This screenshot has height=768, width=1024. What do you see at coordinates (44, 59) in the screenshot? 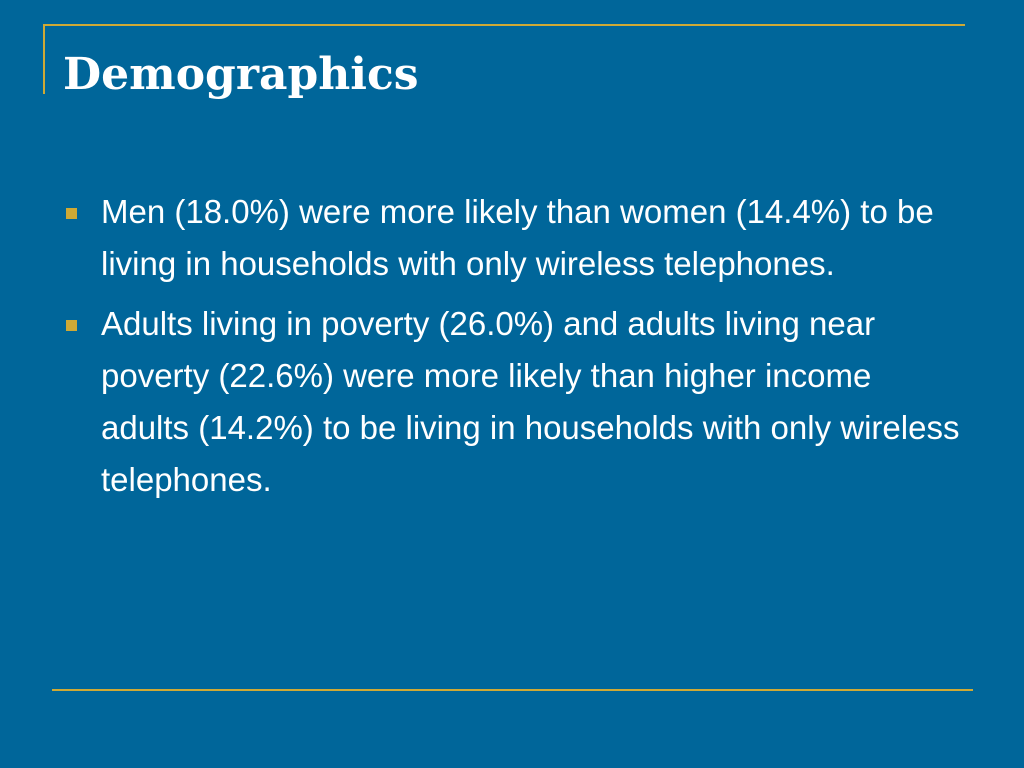
I see `frame-left-rule` at bounding box center [44, 59].